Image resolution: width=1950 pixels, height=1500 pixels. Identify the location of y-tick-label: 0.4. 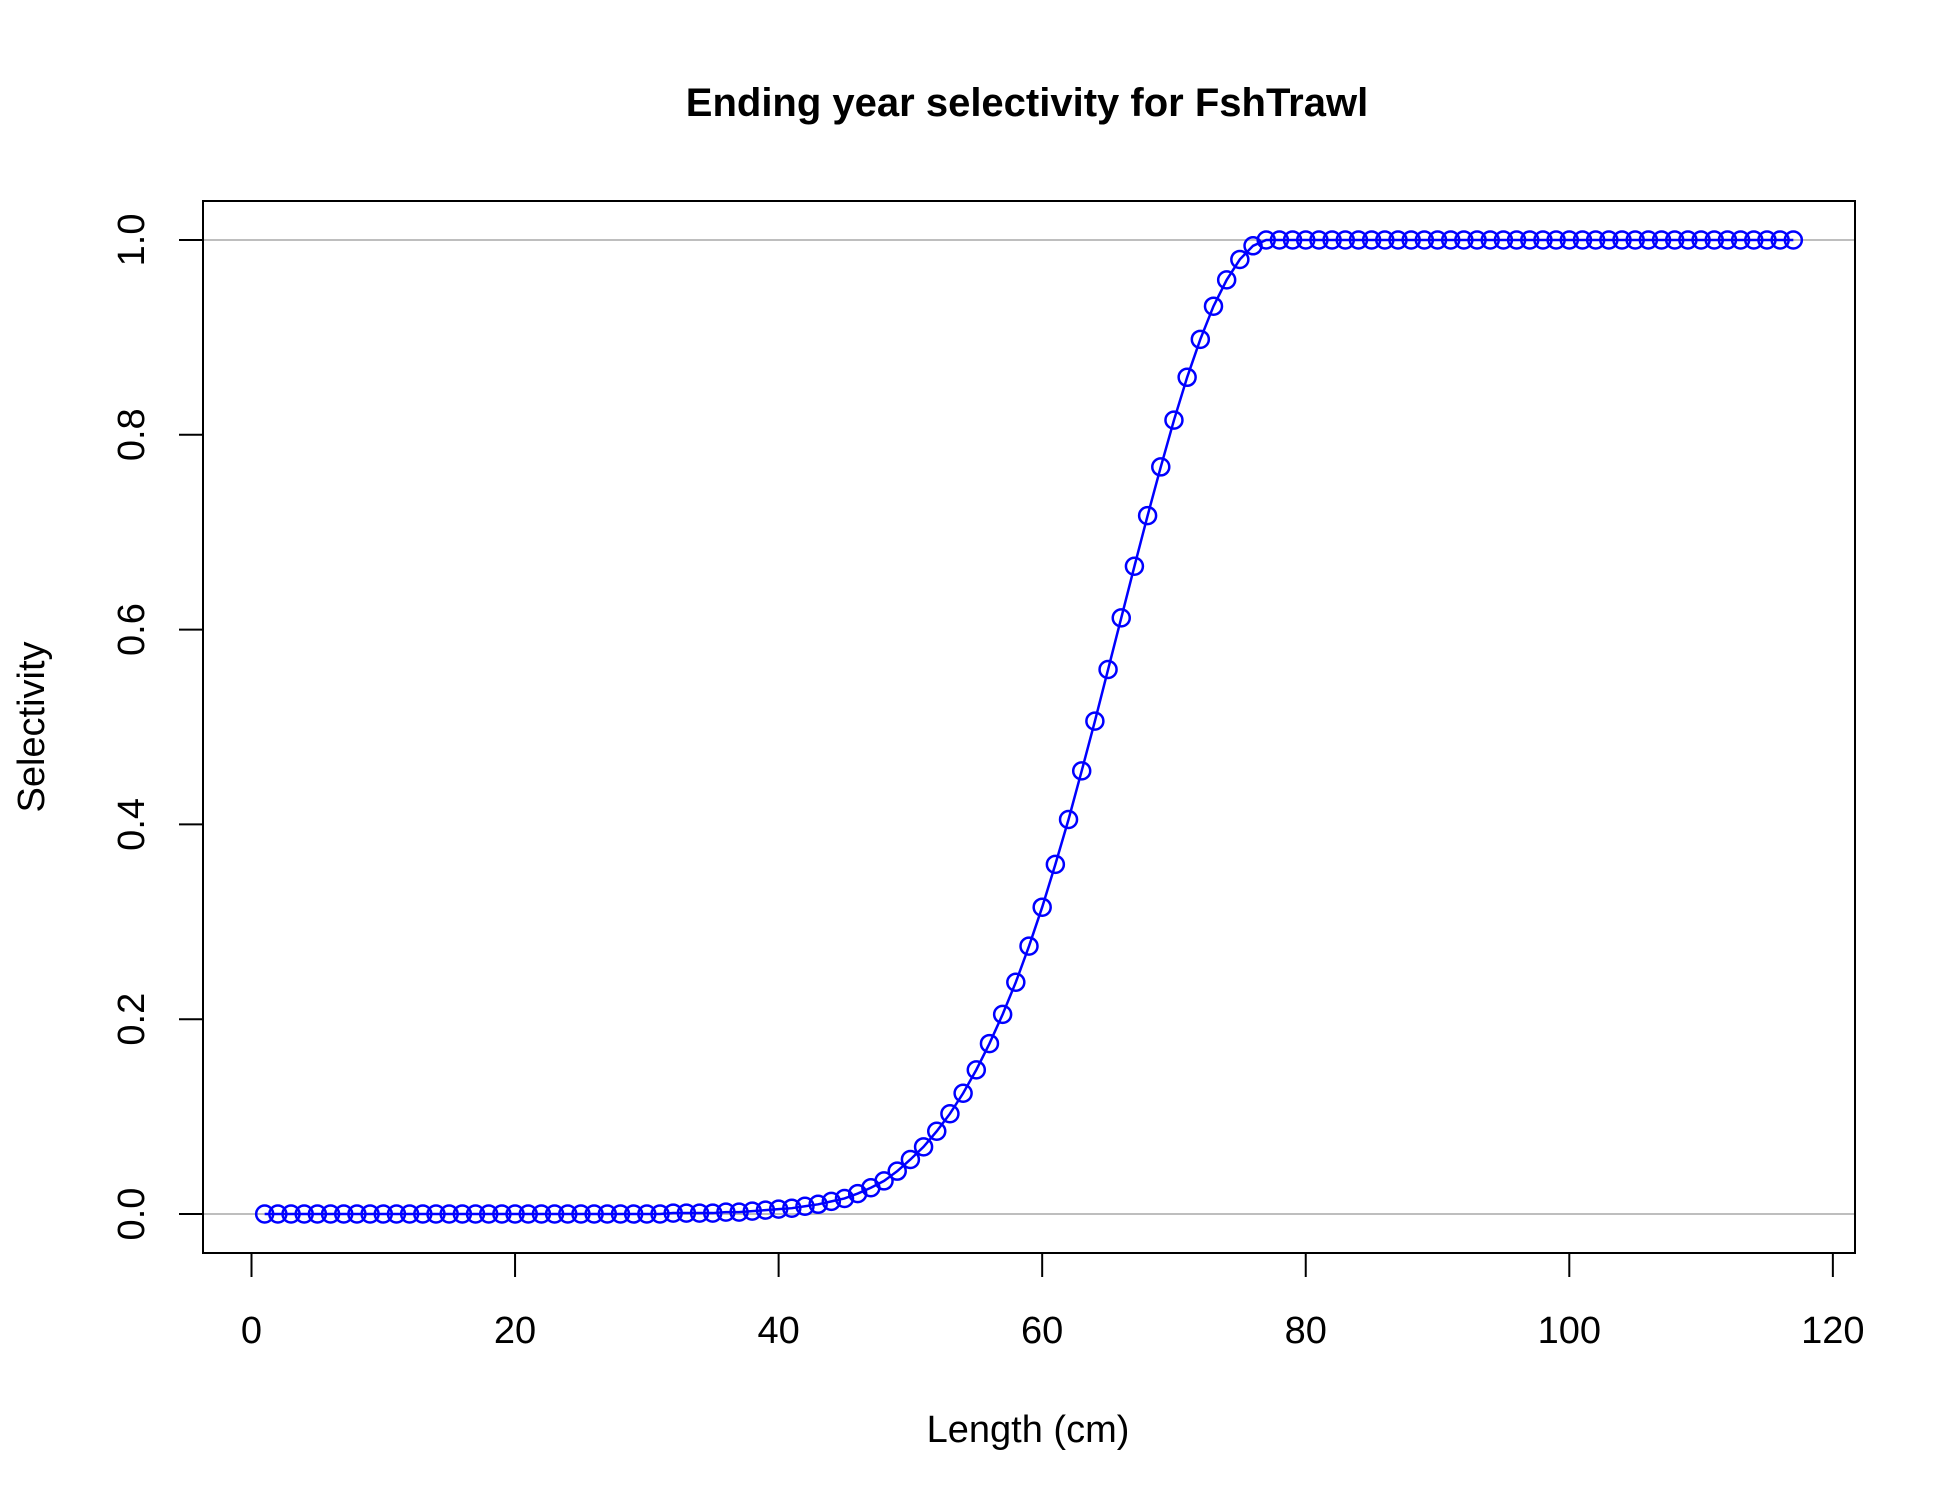
(132, 824).